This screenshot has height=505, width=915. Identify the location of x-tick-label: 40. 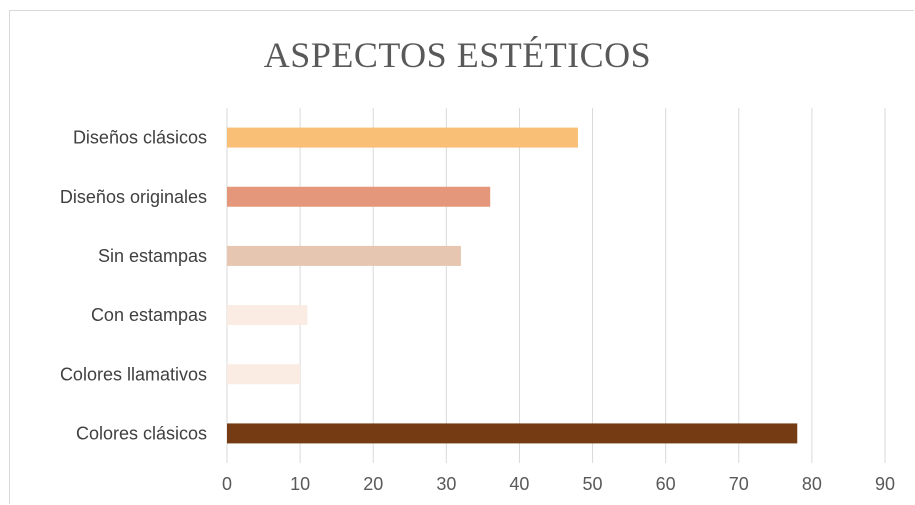
(519, 484).